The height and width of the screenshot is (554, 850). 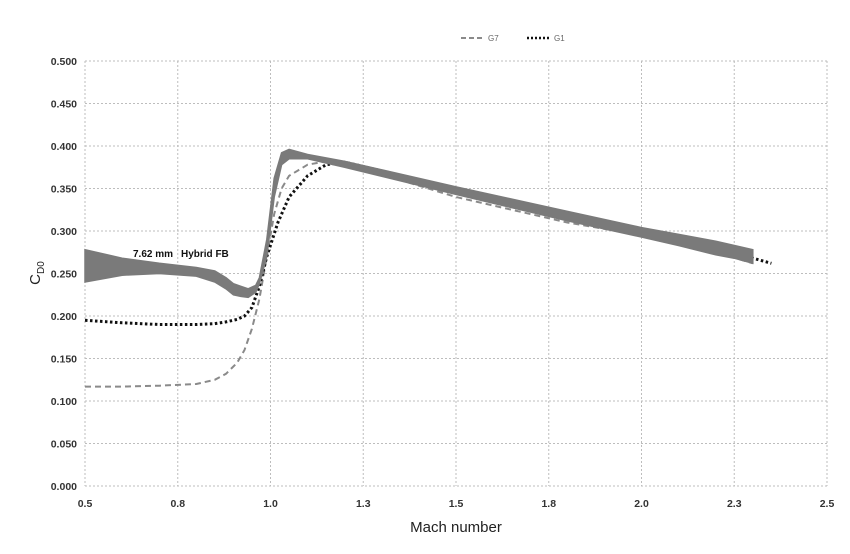 I want to click on x-tick-label: 0.5, so click(x=85, y=504).